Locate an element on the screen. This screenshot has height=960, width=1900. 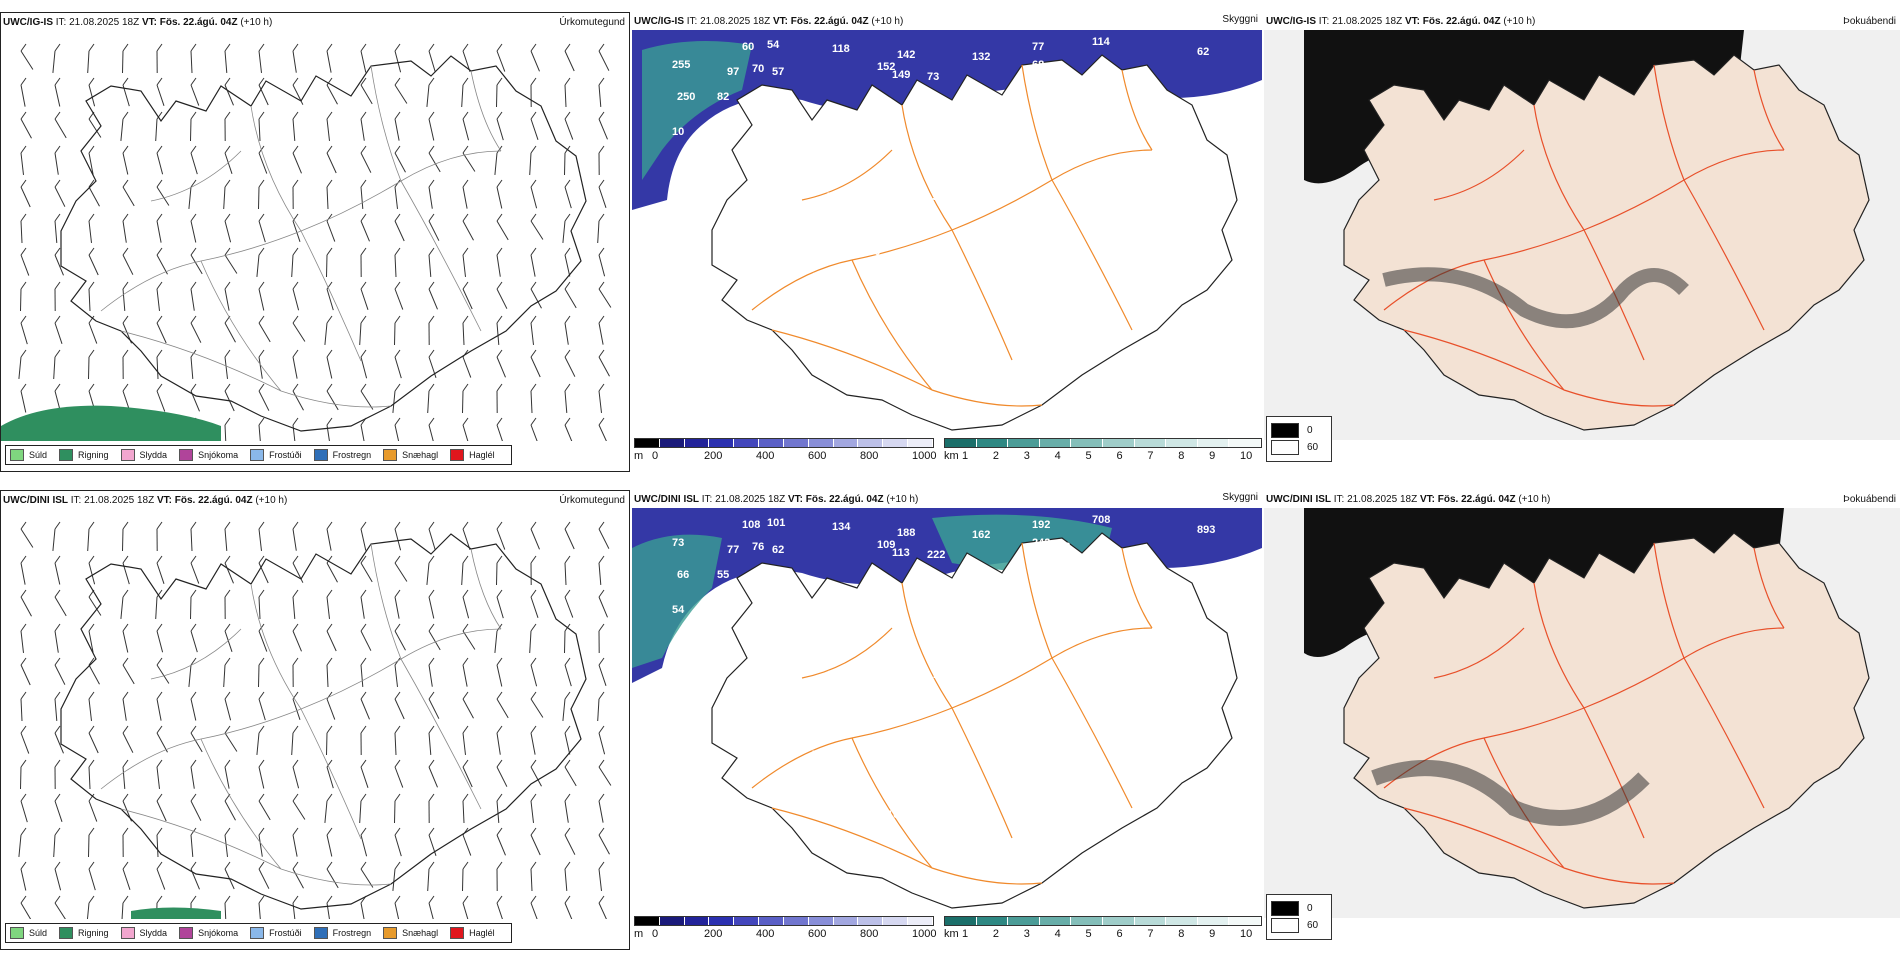
iceland-outline is located at coordinates (974, 720).